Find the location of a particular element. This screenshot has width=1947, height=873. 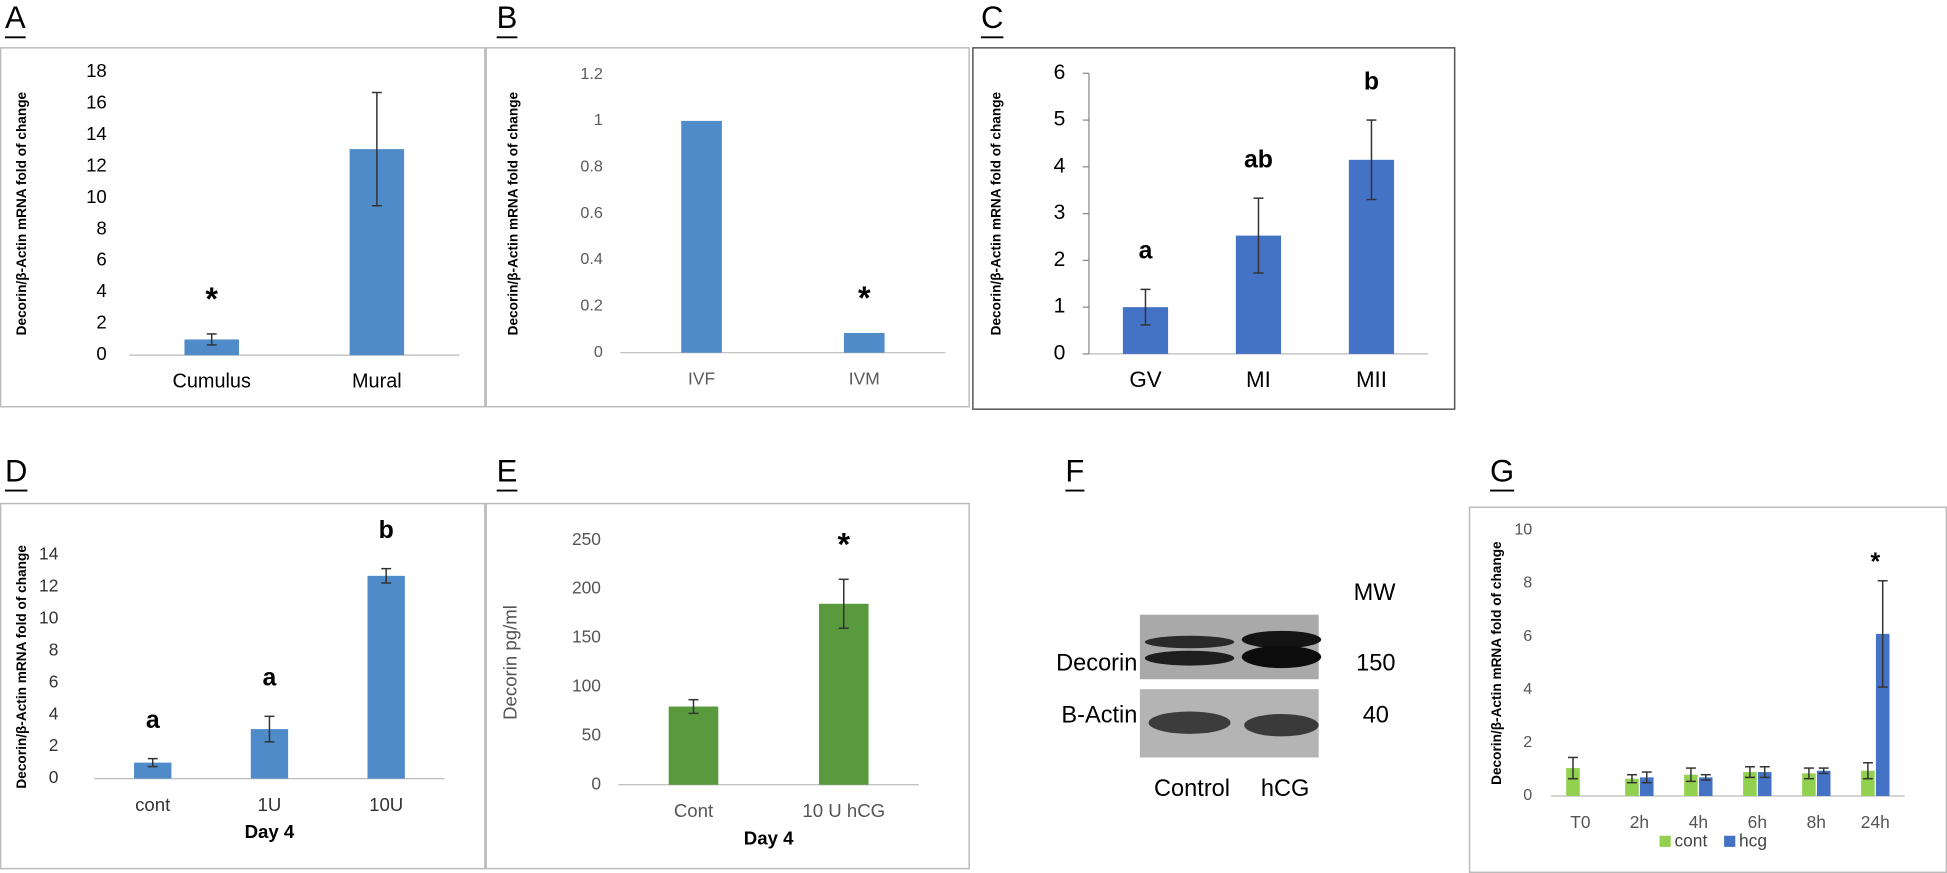

lane-label: Control is located at coordinates (1192, 788).